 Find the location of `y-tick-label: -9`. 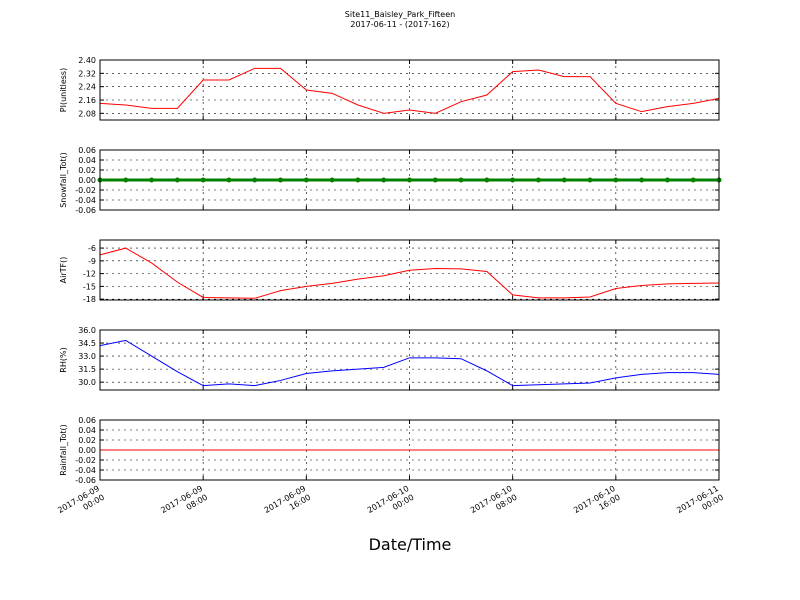

y-tick-label: -9 is located at coordinates (92, 261).